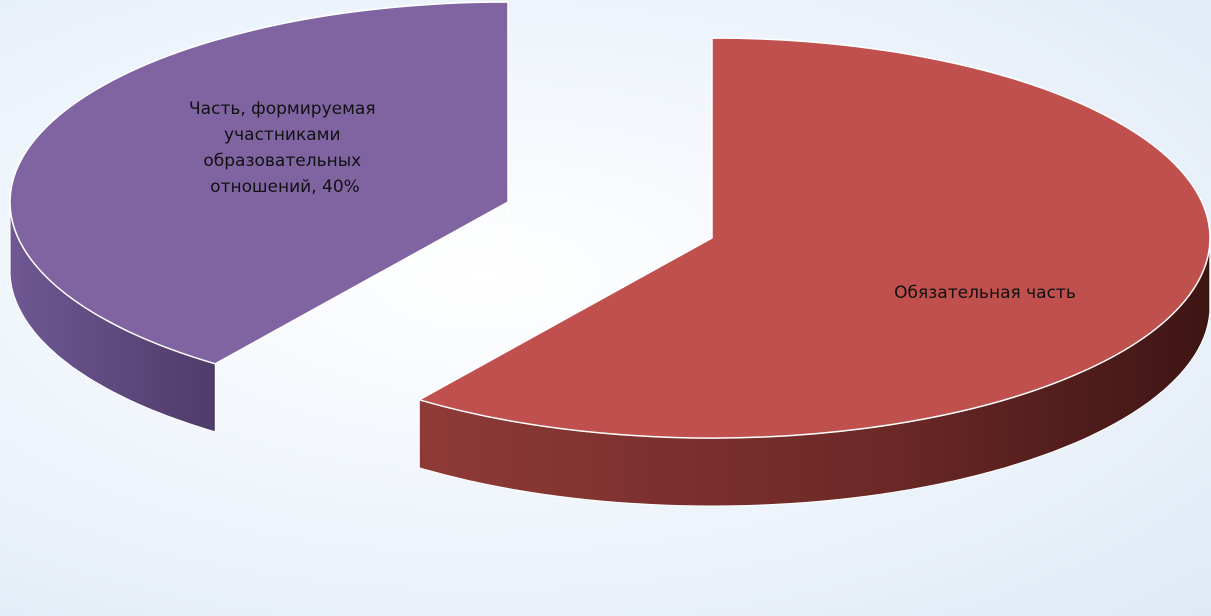 The height and width of the screenshot is (616, 1211). What do you see at coordinates (282, 109) in the screenshot?
I see `data-label-line: Часть, формируемая` at bounding box center [282, 109].